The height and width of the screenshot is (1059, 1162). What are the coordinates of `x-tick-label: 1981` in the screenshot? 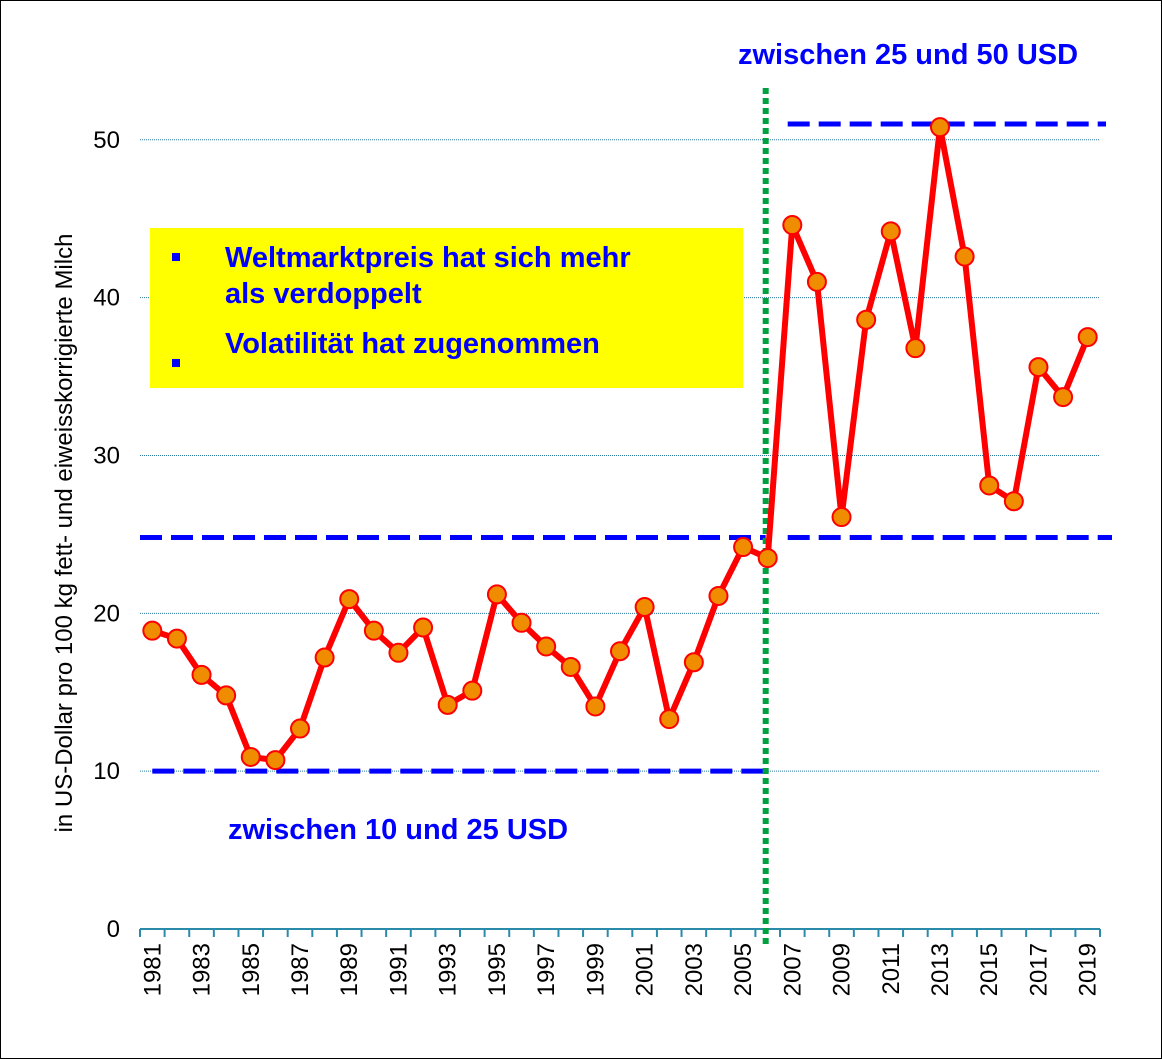 It's located at (152, 969).